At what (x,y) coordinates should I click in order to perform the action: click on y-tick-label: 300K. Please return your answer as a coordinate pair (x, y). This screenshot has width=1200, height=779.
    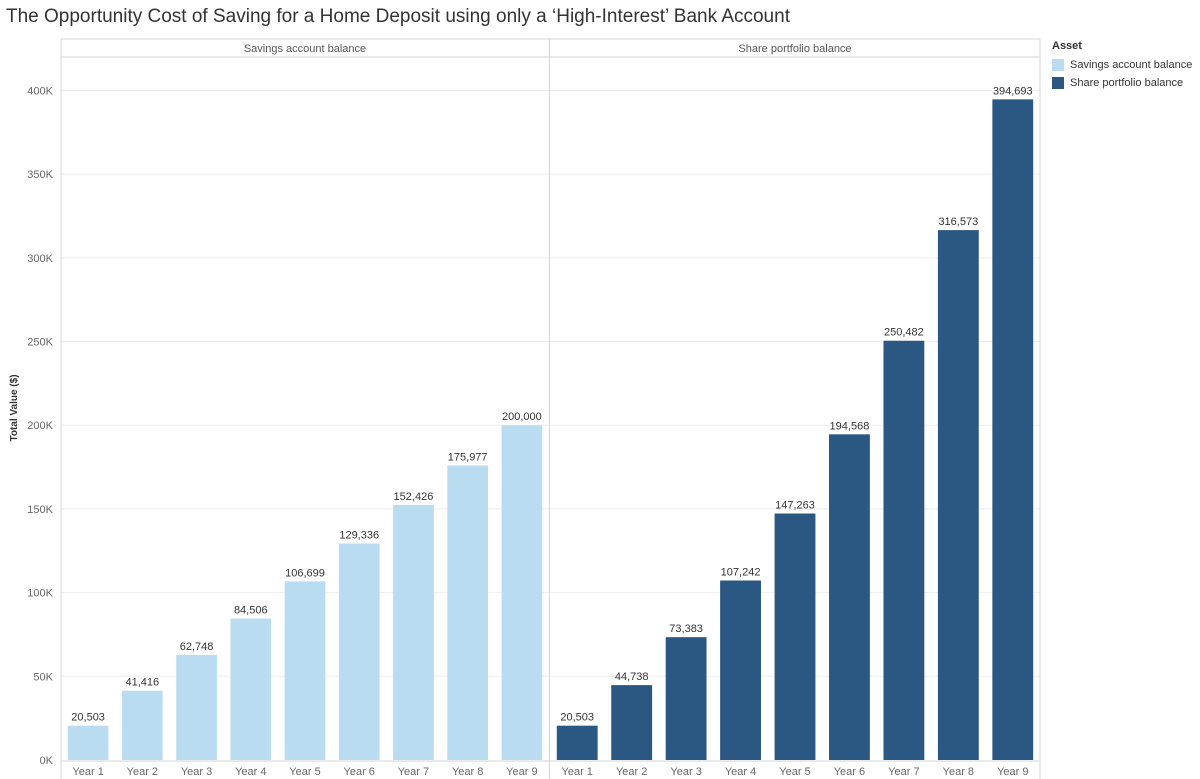
    Looking at the image, I should click on (40, 259).